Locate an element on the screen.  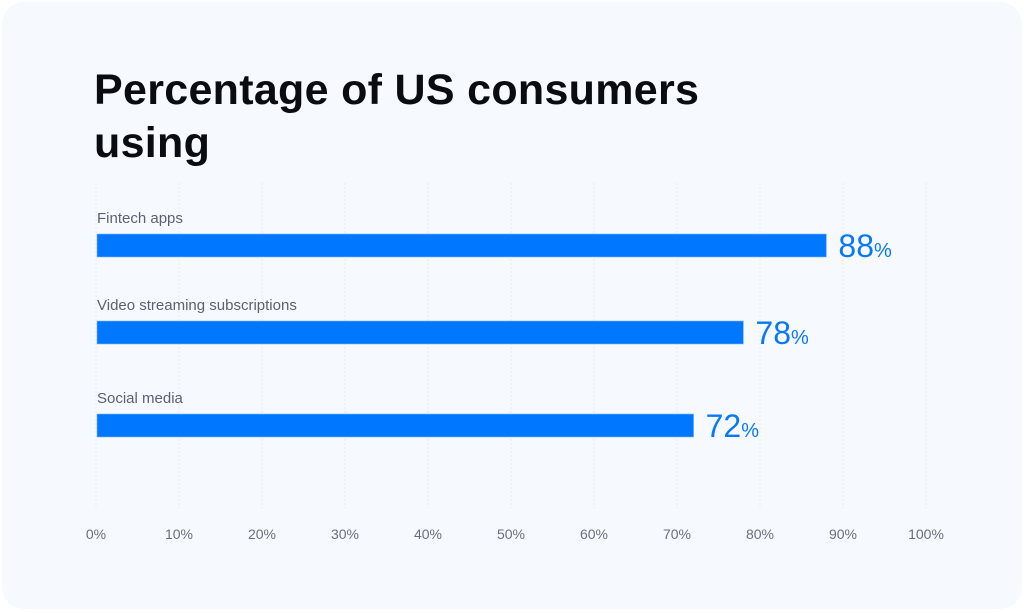
x-tick-label: 20% is located at coordinates (262, 534).